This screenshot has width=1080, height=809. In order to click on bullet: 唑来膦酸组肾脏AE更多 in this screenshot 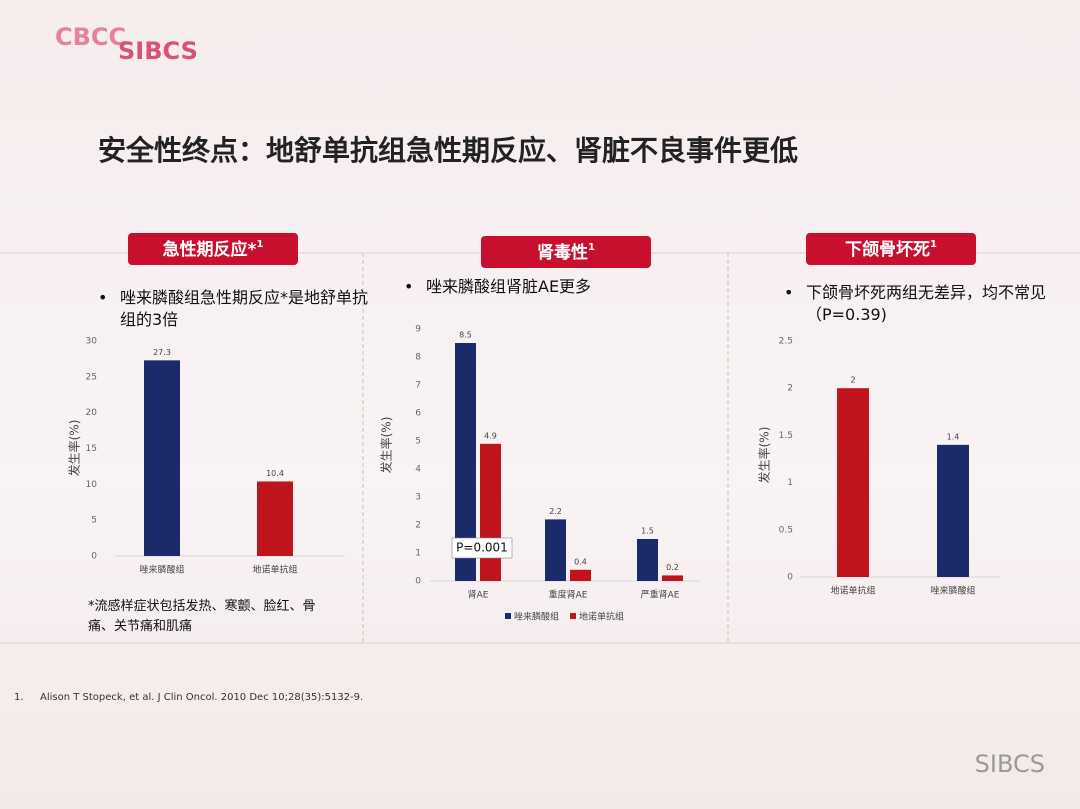, I will do `click(562, 287)`.